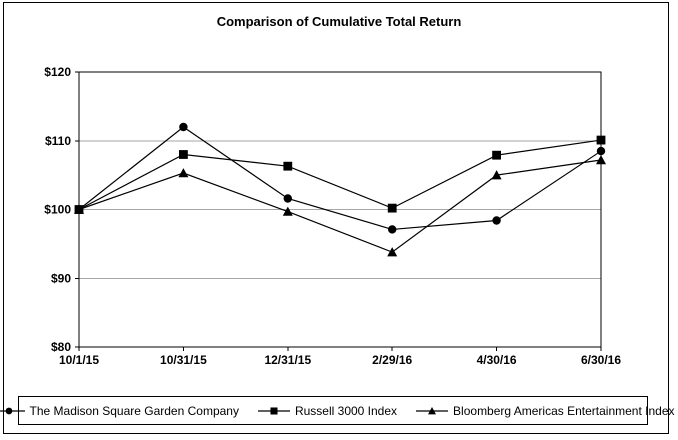 The image size is (678, 440). I want to click on legend-label-bloomberg-entertainment: Bloomberg Americas Entertainment Index, so click(564, 410).